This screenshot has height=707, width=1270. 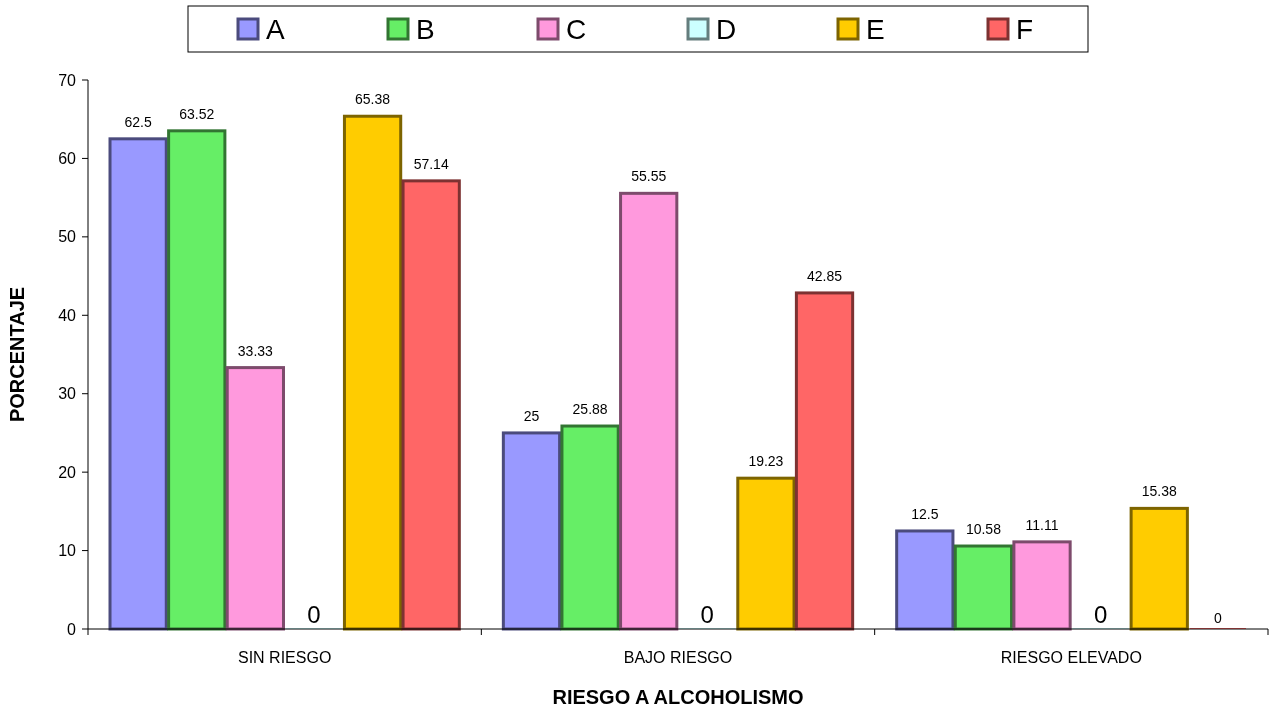 I want to click on x-tick-label: RIESGO ELEVADO, so click(x=1071, y=657).